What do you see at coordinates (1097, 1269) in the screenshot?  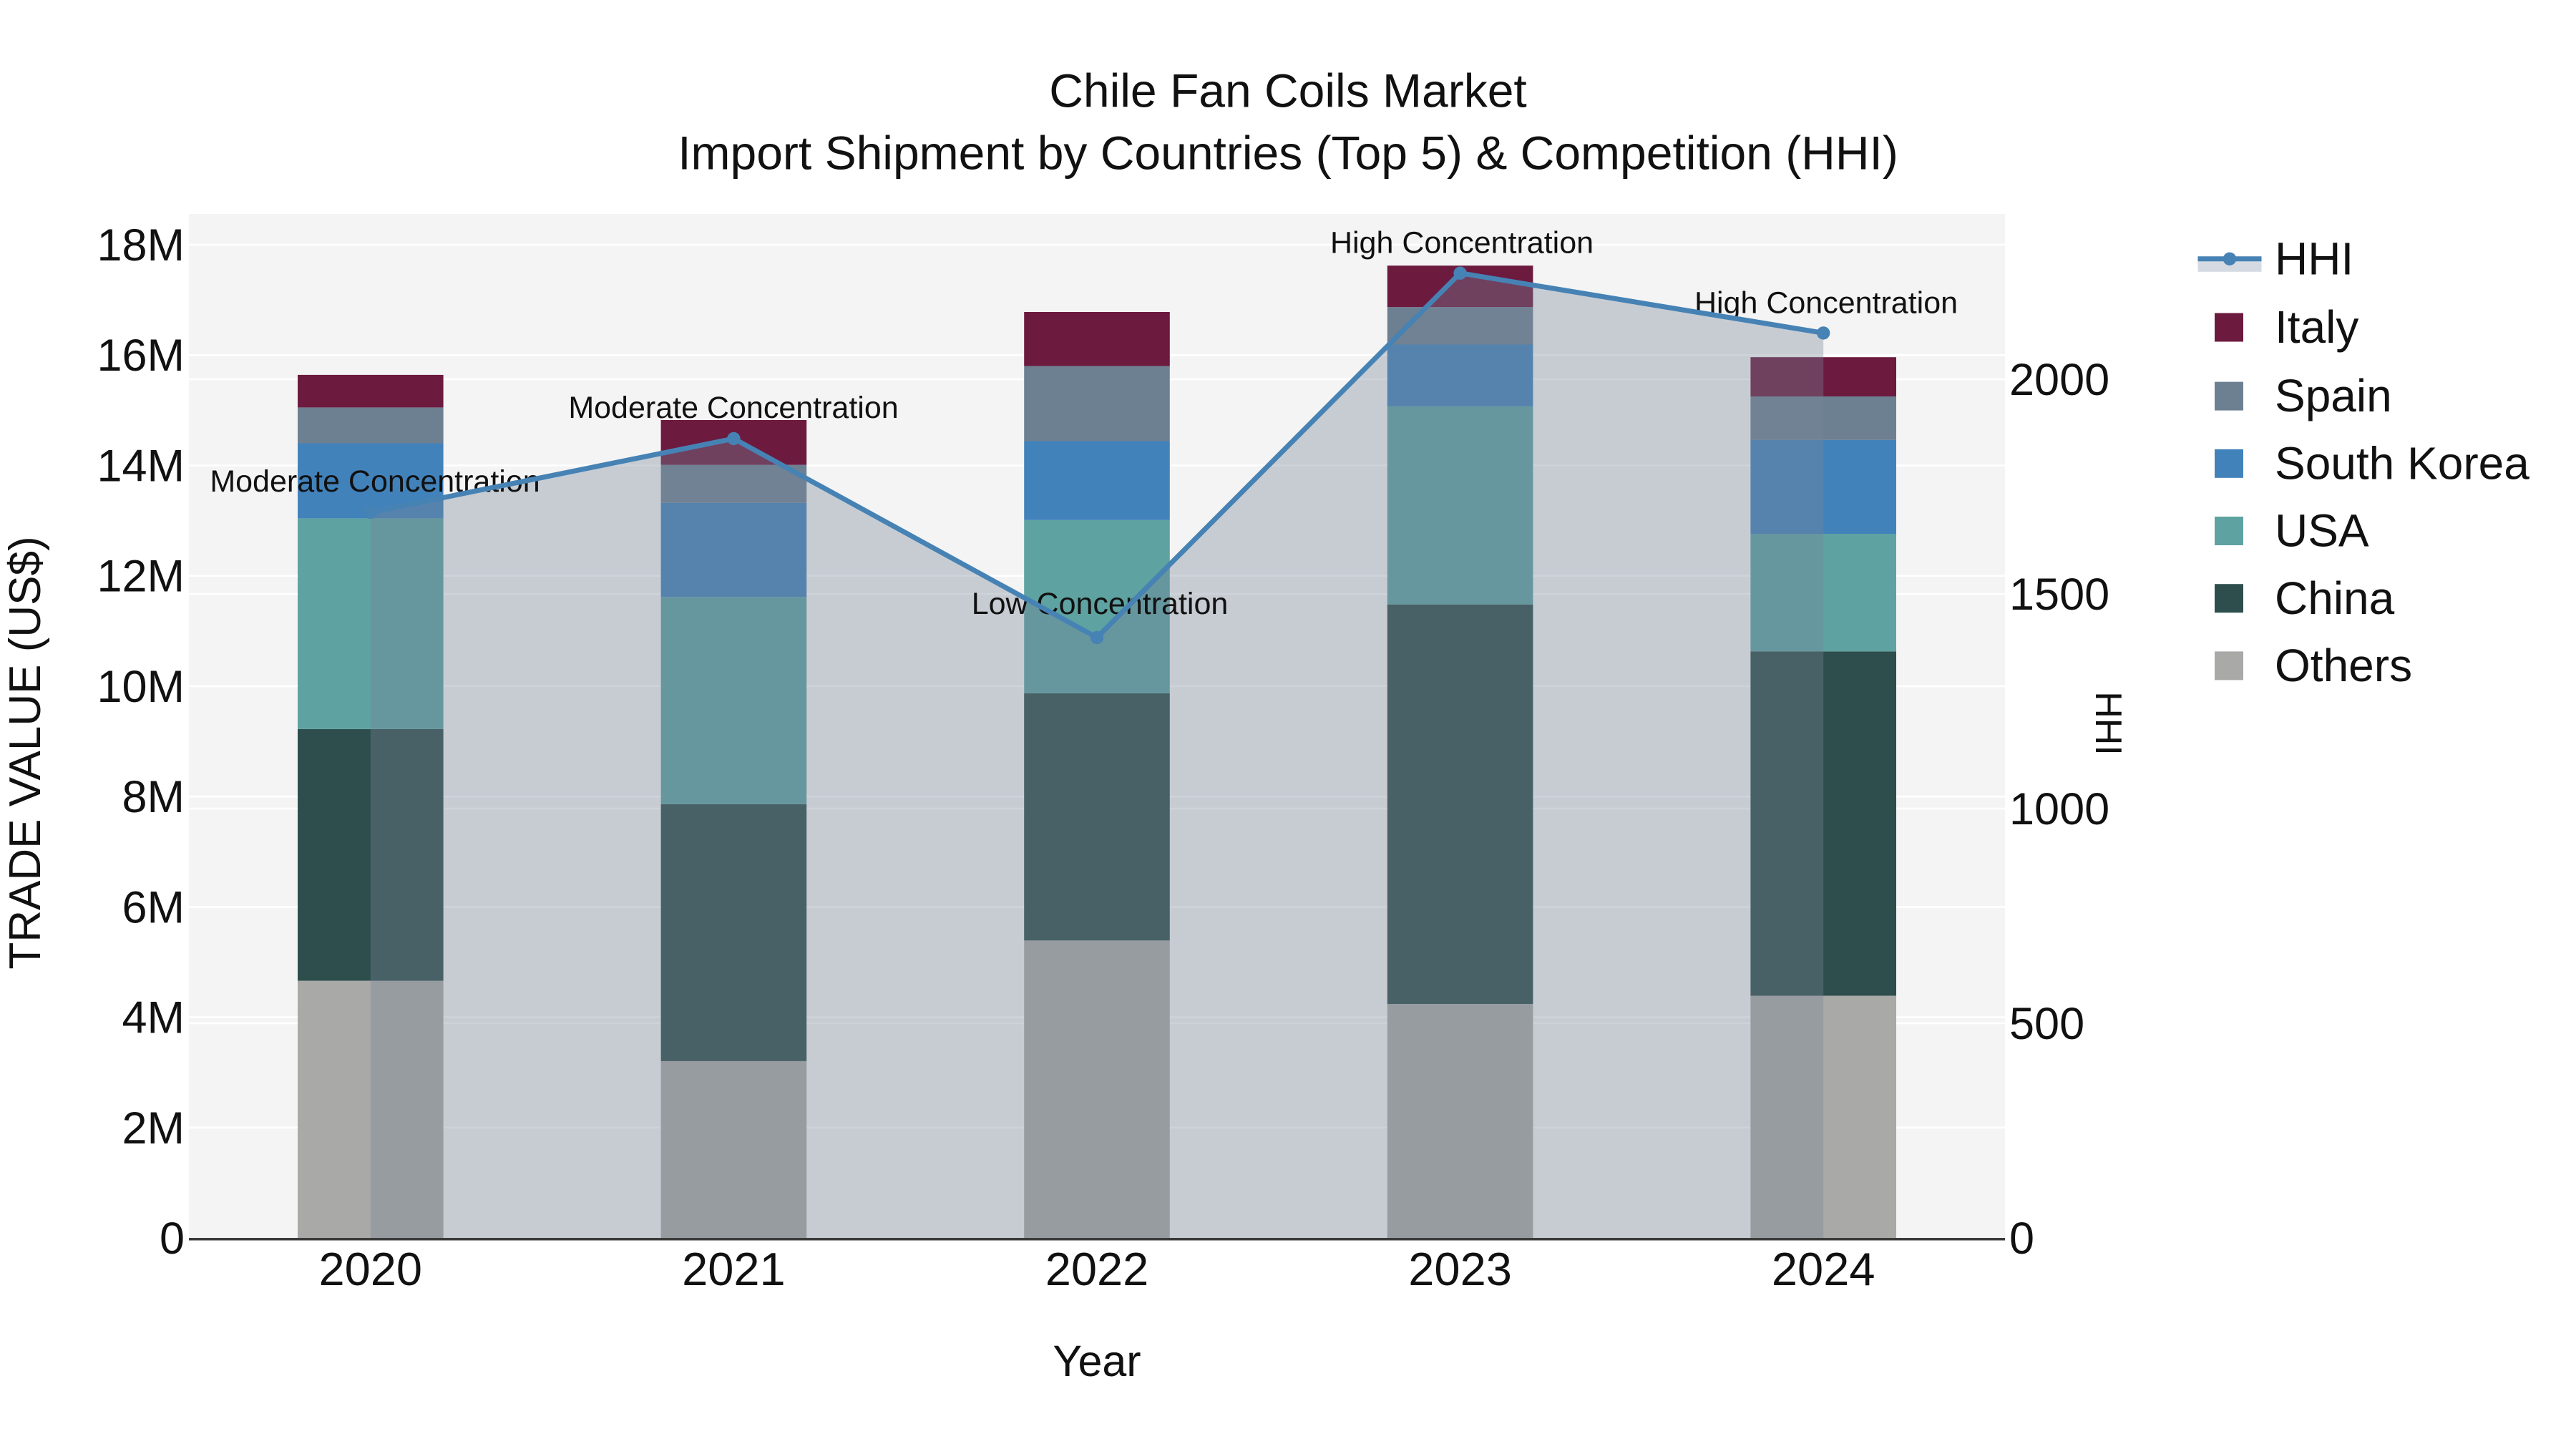 I see `svg-text: 2022` at bounding box center [1097, 1269].